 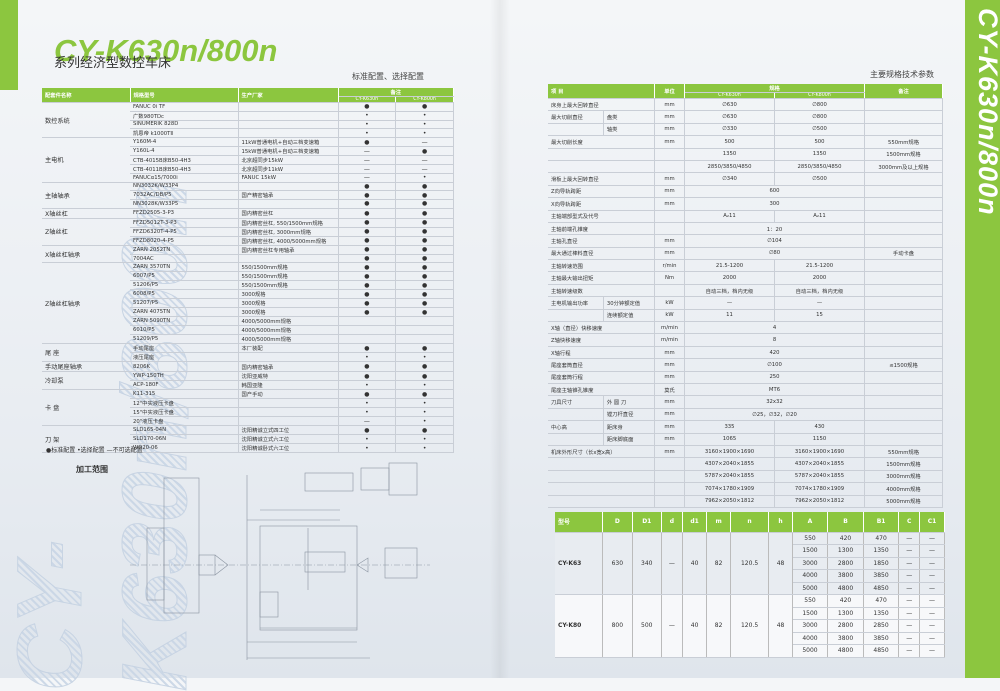 What do you see at coordinates (750, 551) in the screenshot?
I see `table-row: 1500 1300 1350— —` at bounding box center [750, 551].